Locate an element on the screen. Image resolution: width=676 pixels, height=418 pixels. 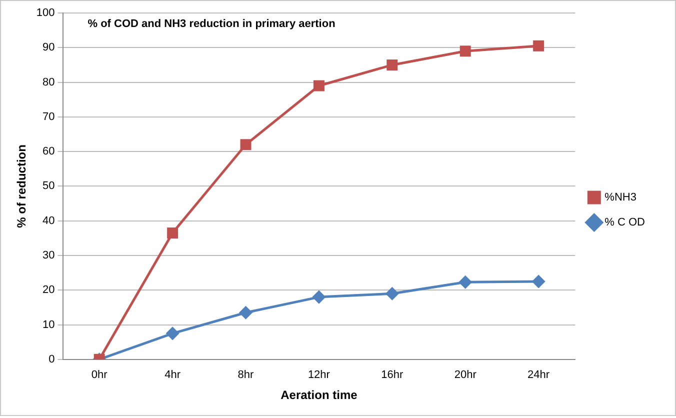
x-tick-label: 4hr is located at coordinates (172, 375).